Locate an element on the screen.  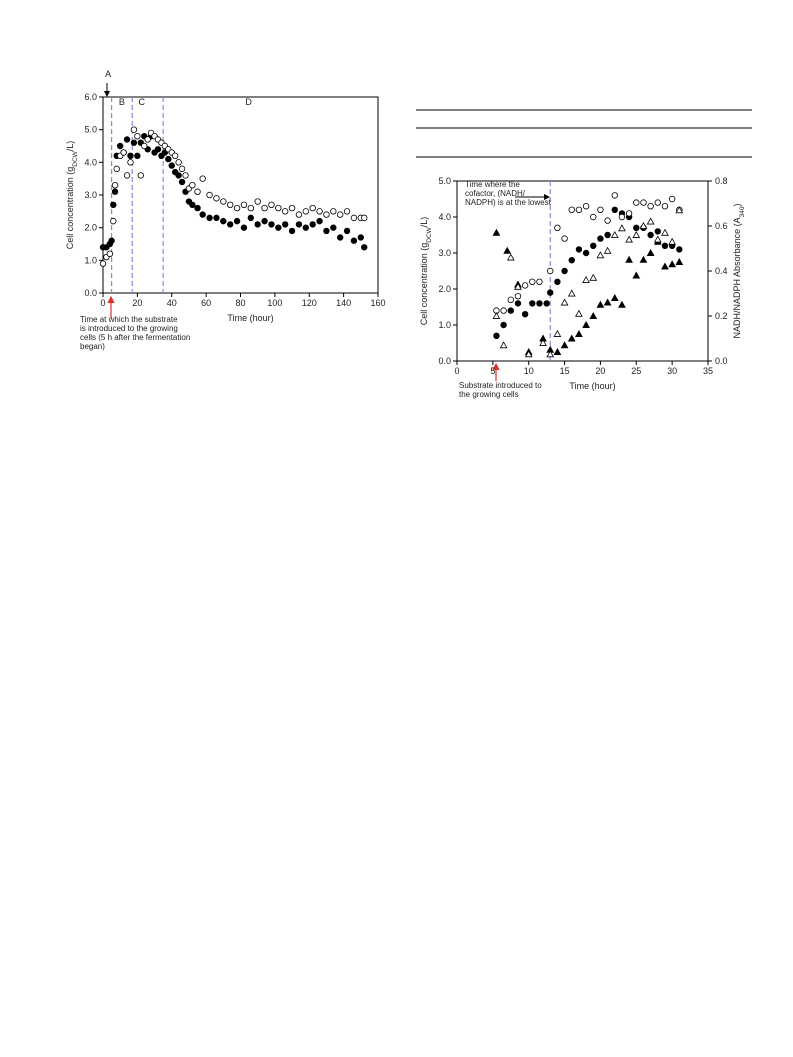
x-tick-label: 60 is located at coordinates (206, 303).